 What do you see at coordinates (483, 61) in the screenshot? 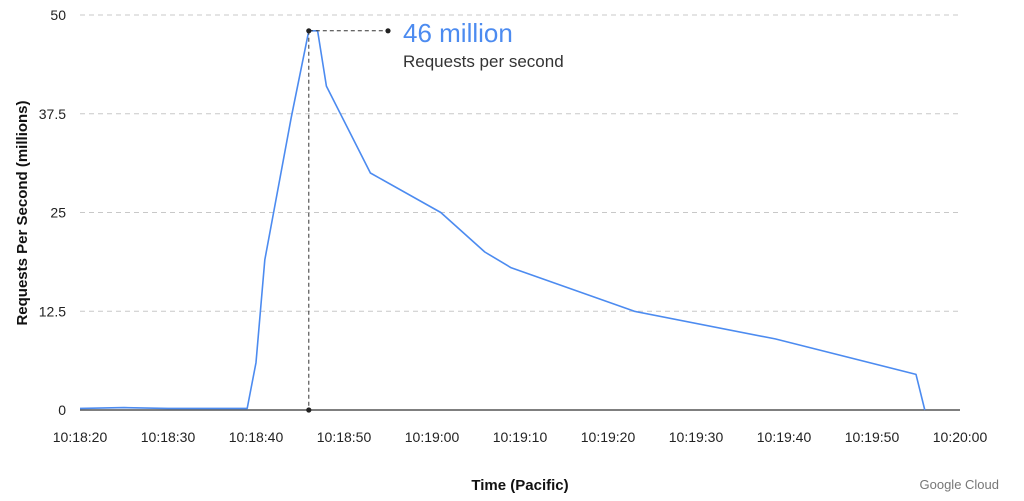
I see `annotation-subtitle: Requests per second` at bounding box center [483, 61].